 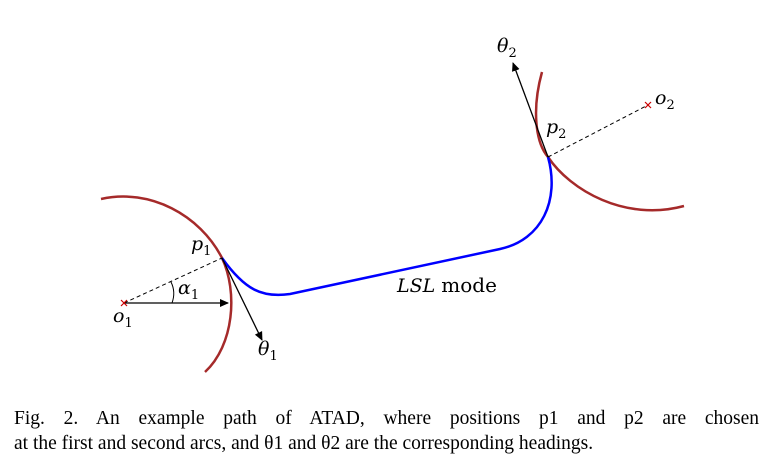 What do you see at coordinates (268, 351) in the screenshot?
I see `theta1-label: θ1` at bounding box center [268, 351].